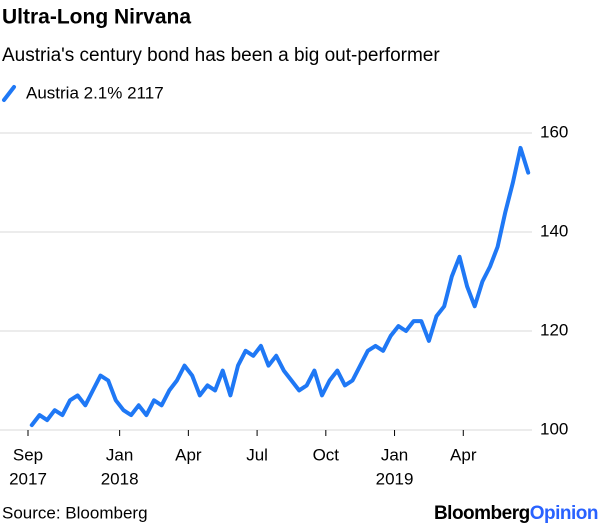  Describe the element at coordinates (395, 478) in the screenshot. I see `x-tick-year: 2019` at that location.